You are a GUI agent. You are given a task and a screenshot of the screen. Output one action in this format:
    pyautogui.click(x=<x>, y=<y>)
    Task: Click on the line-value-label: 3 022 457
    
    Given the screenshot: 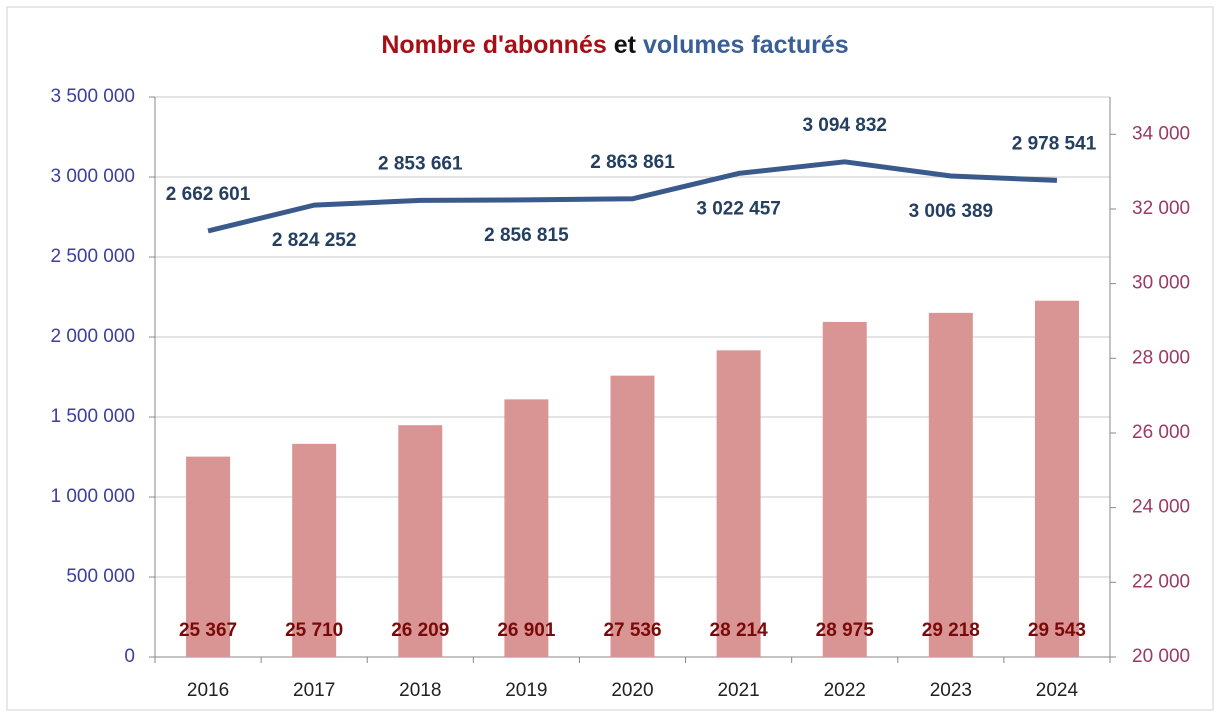 What is the action you would take?
    pyautogui.click(x=738, y=208)
    